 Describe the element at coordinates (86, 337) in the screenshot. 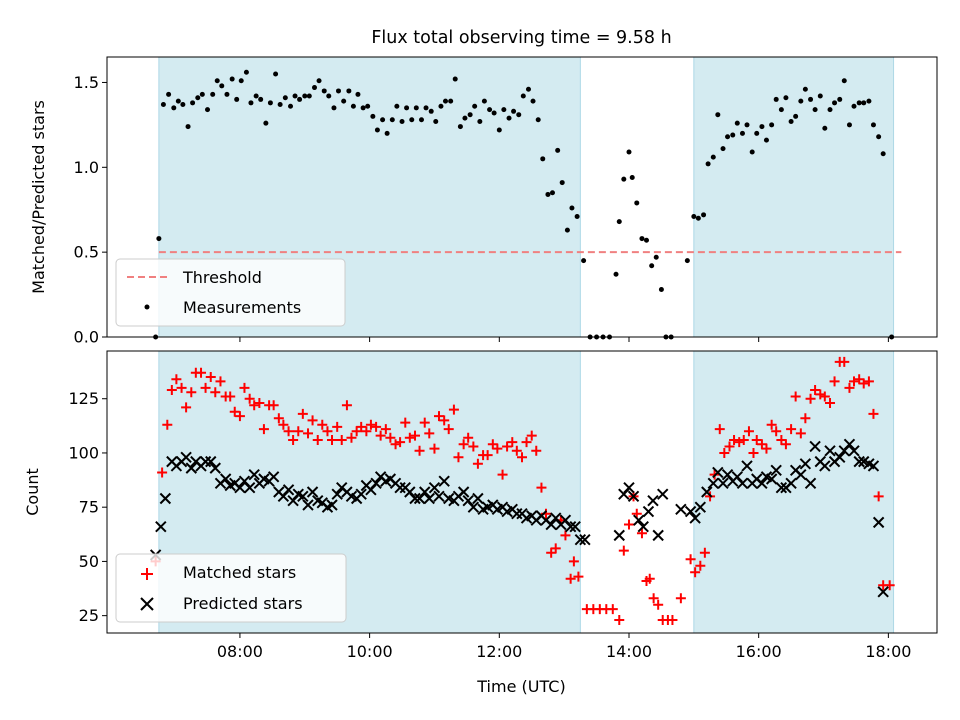

I see `top-y-tick-label-0: 0.0` at that location.